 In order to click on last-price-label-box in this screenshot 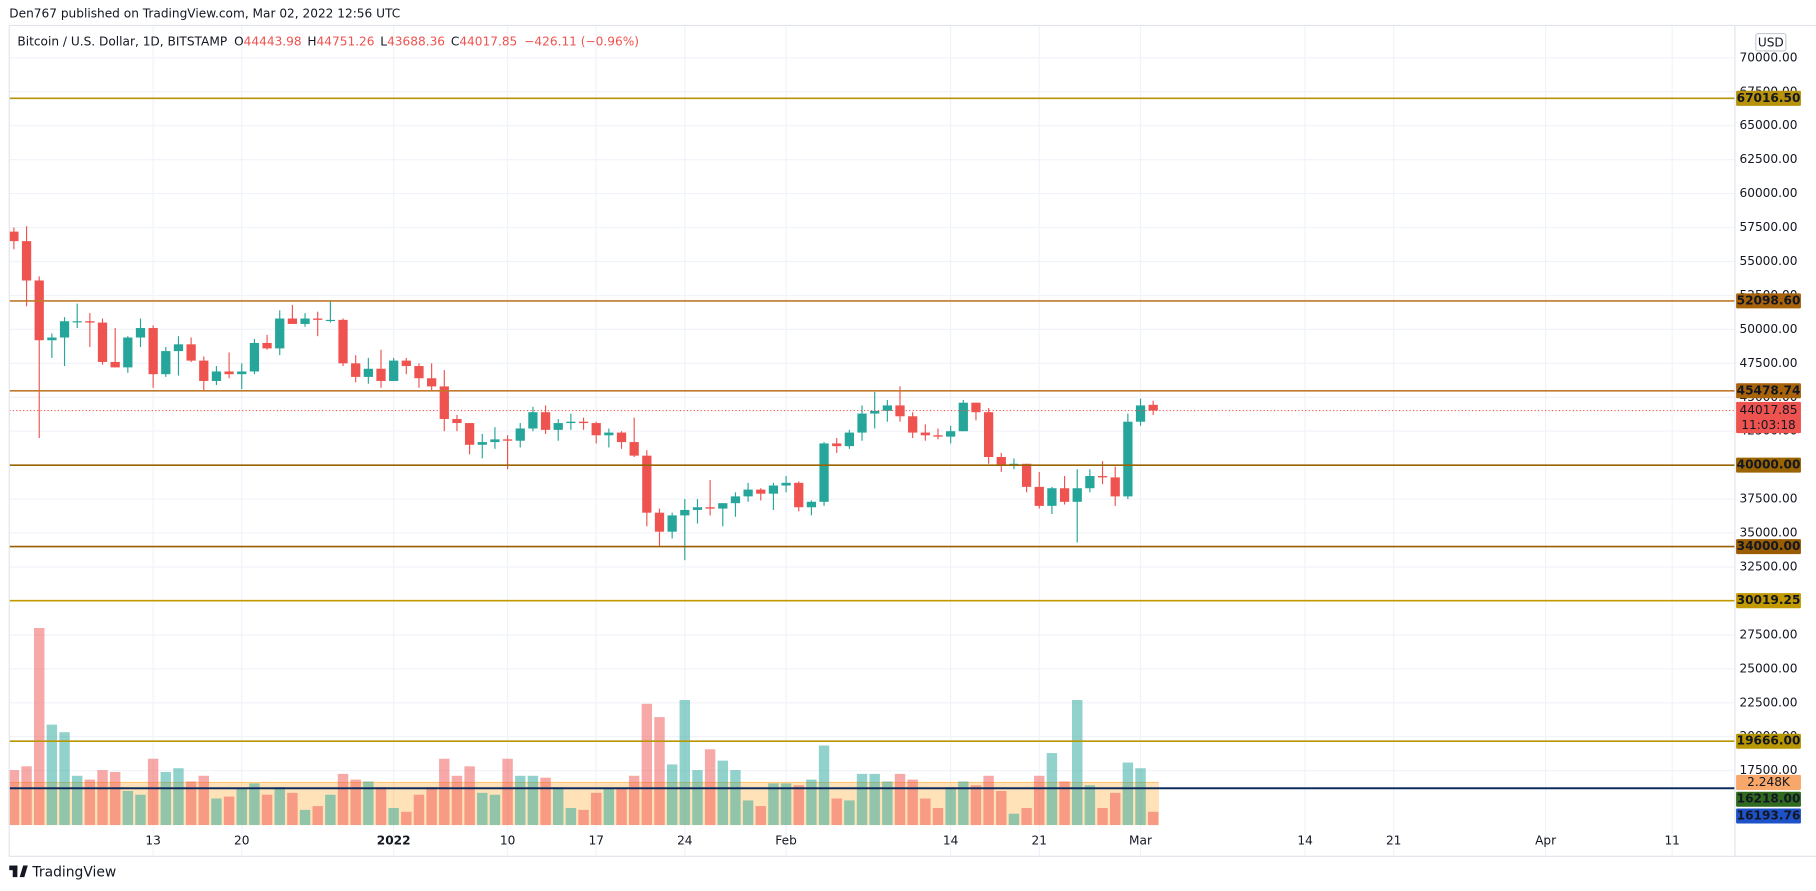, I will do `click(1768, 417)`.